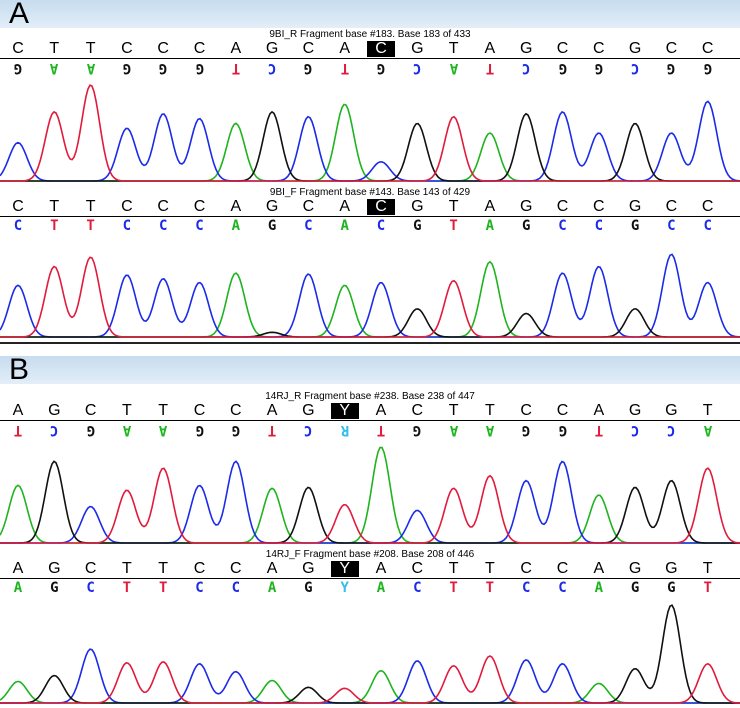  I want to click on trace-curve-c, so click(370, 295).